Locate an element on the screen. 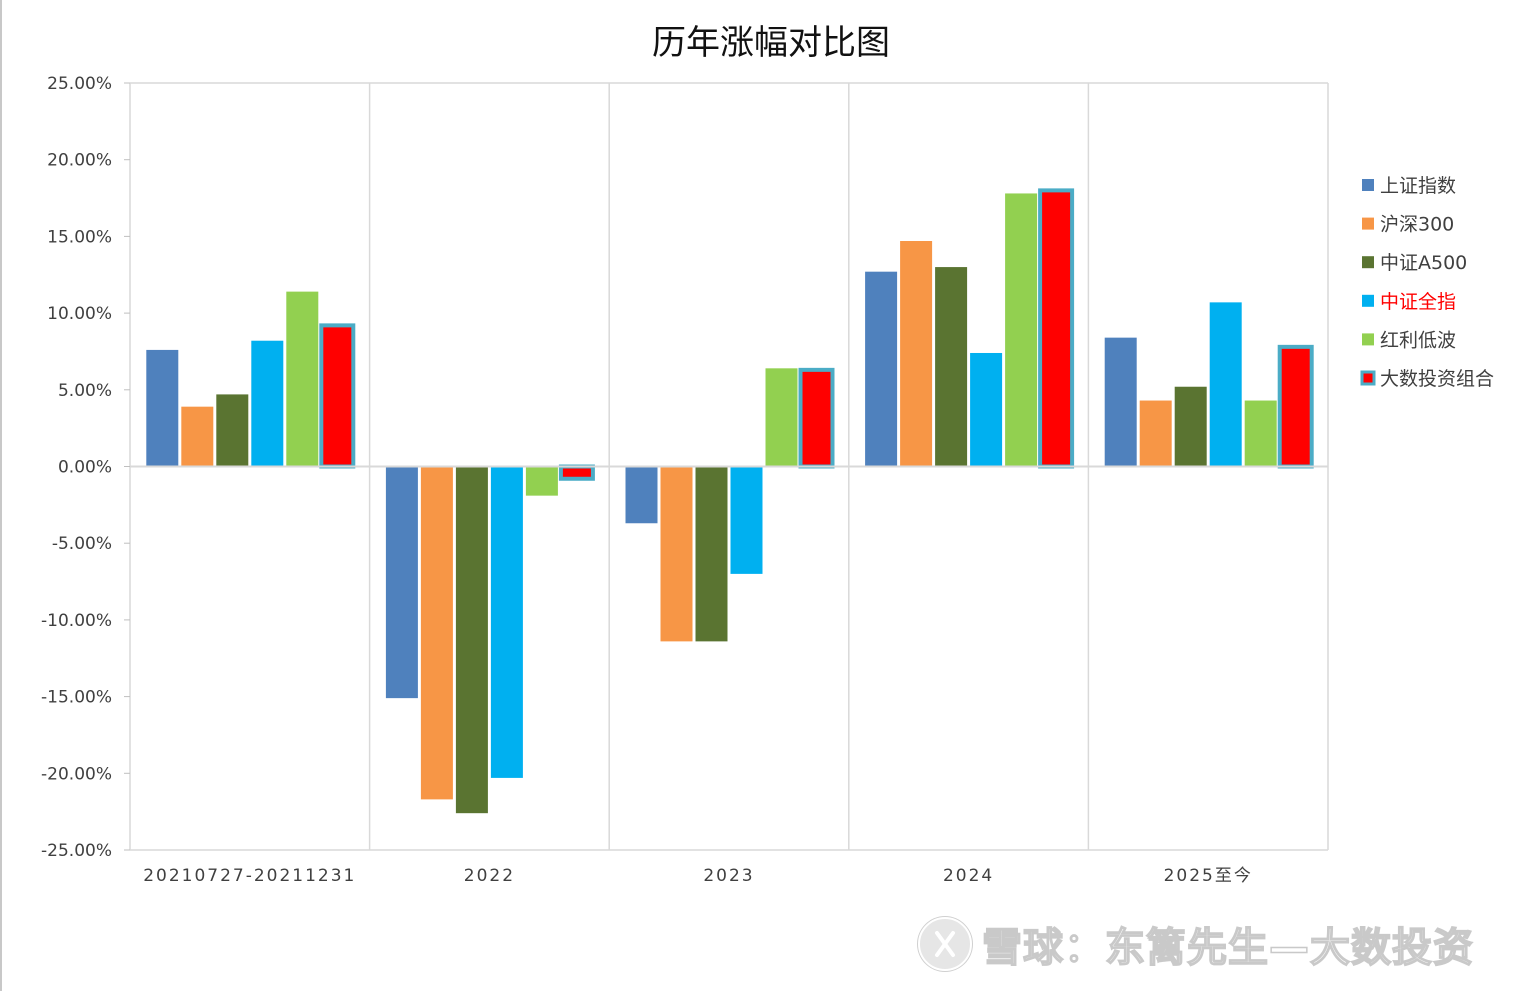  legend-label: 中证A500 is located at coordinates (1423, 263).